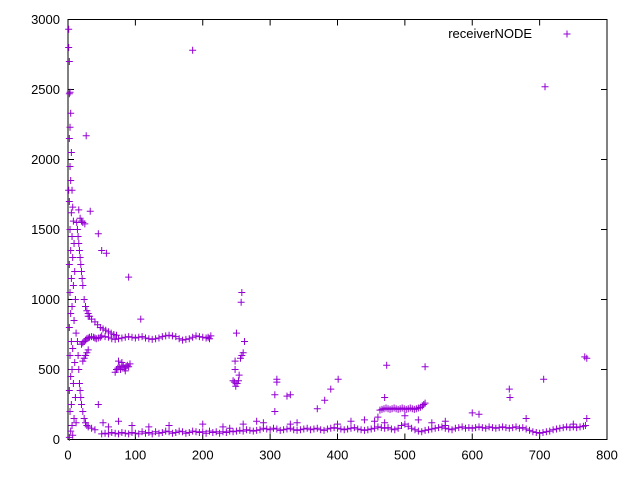 The image size is (640, 480). What do you see at coordinates (56, 439) in the screenshot?
I see `y-tick-label: 0` at bounding box center [56, 439].